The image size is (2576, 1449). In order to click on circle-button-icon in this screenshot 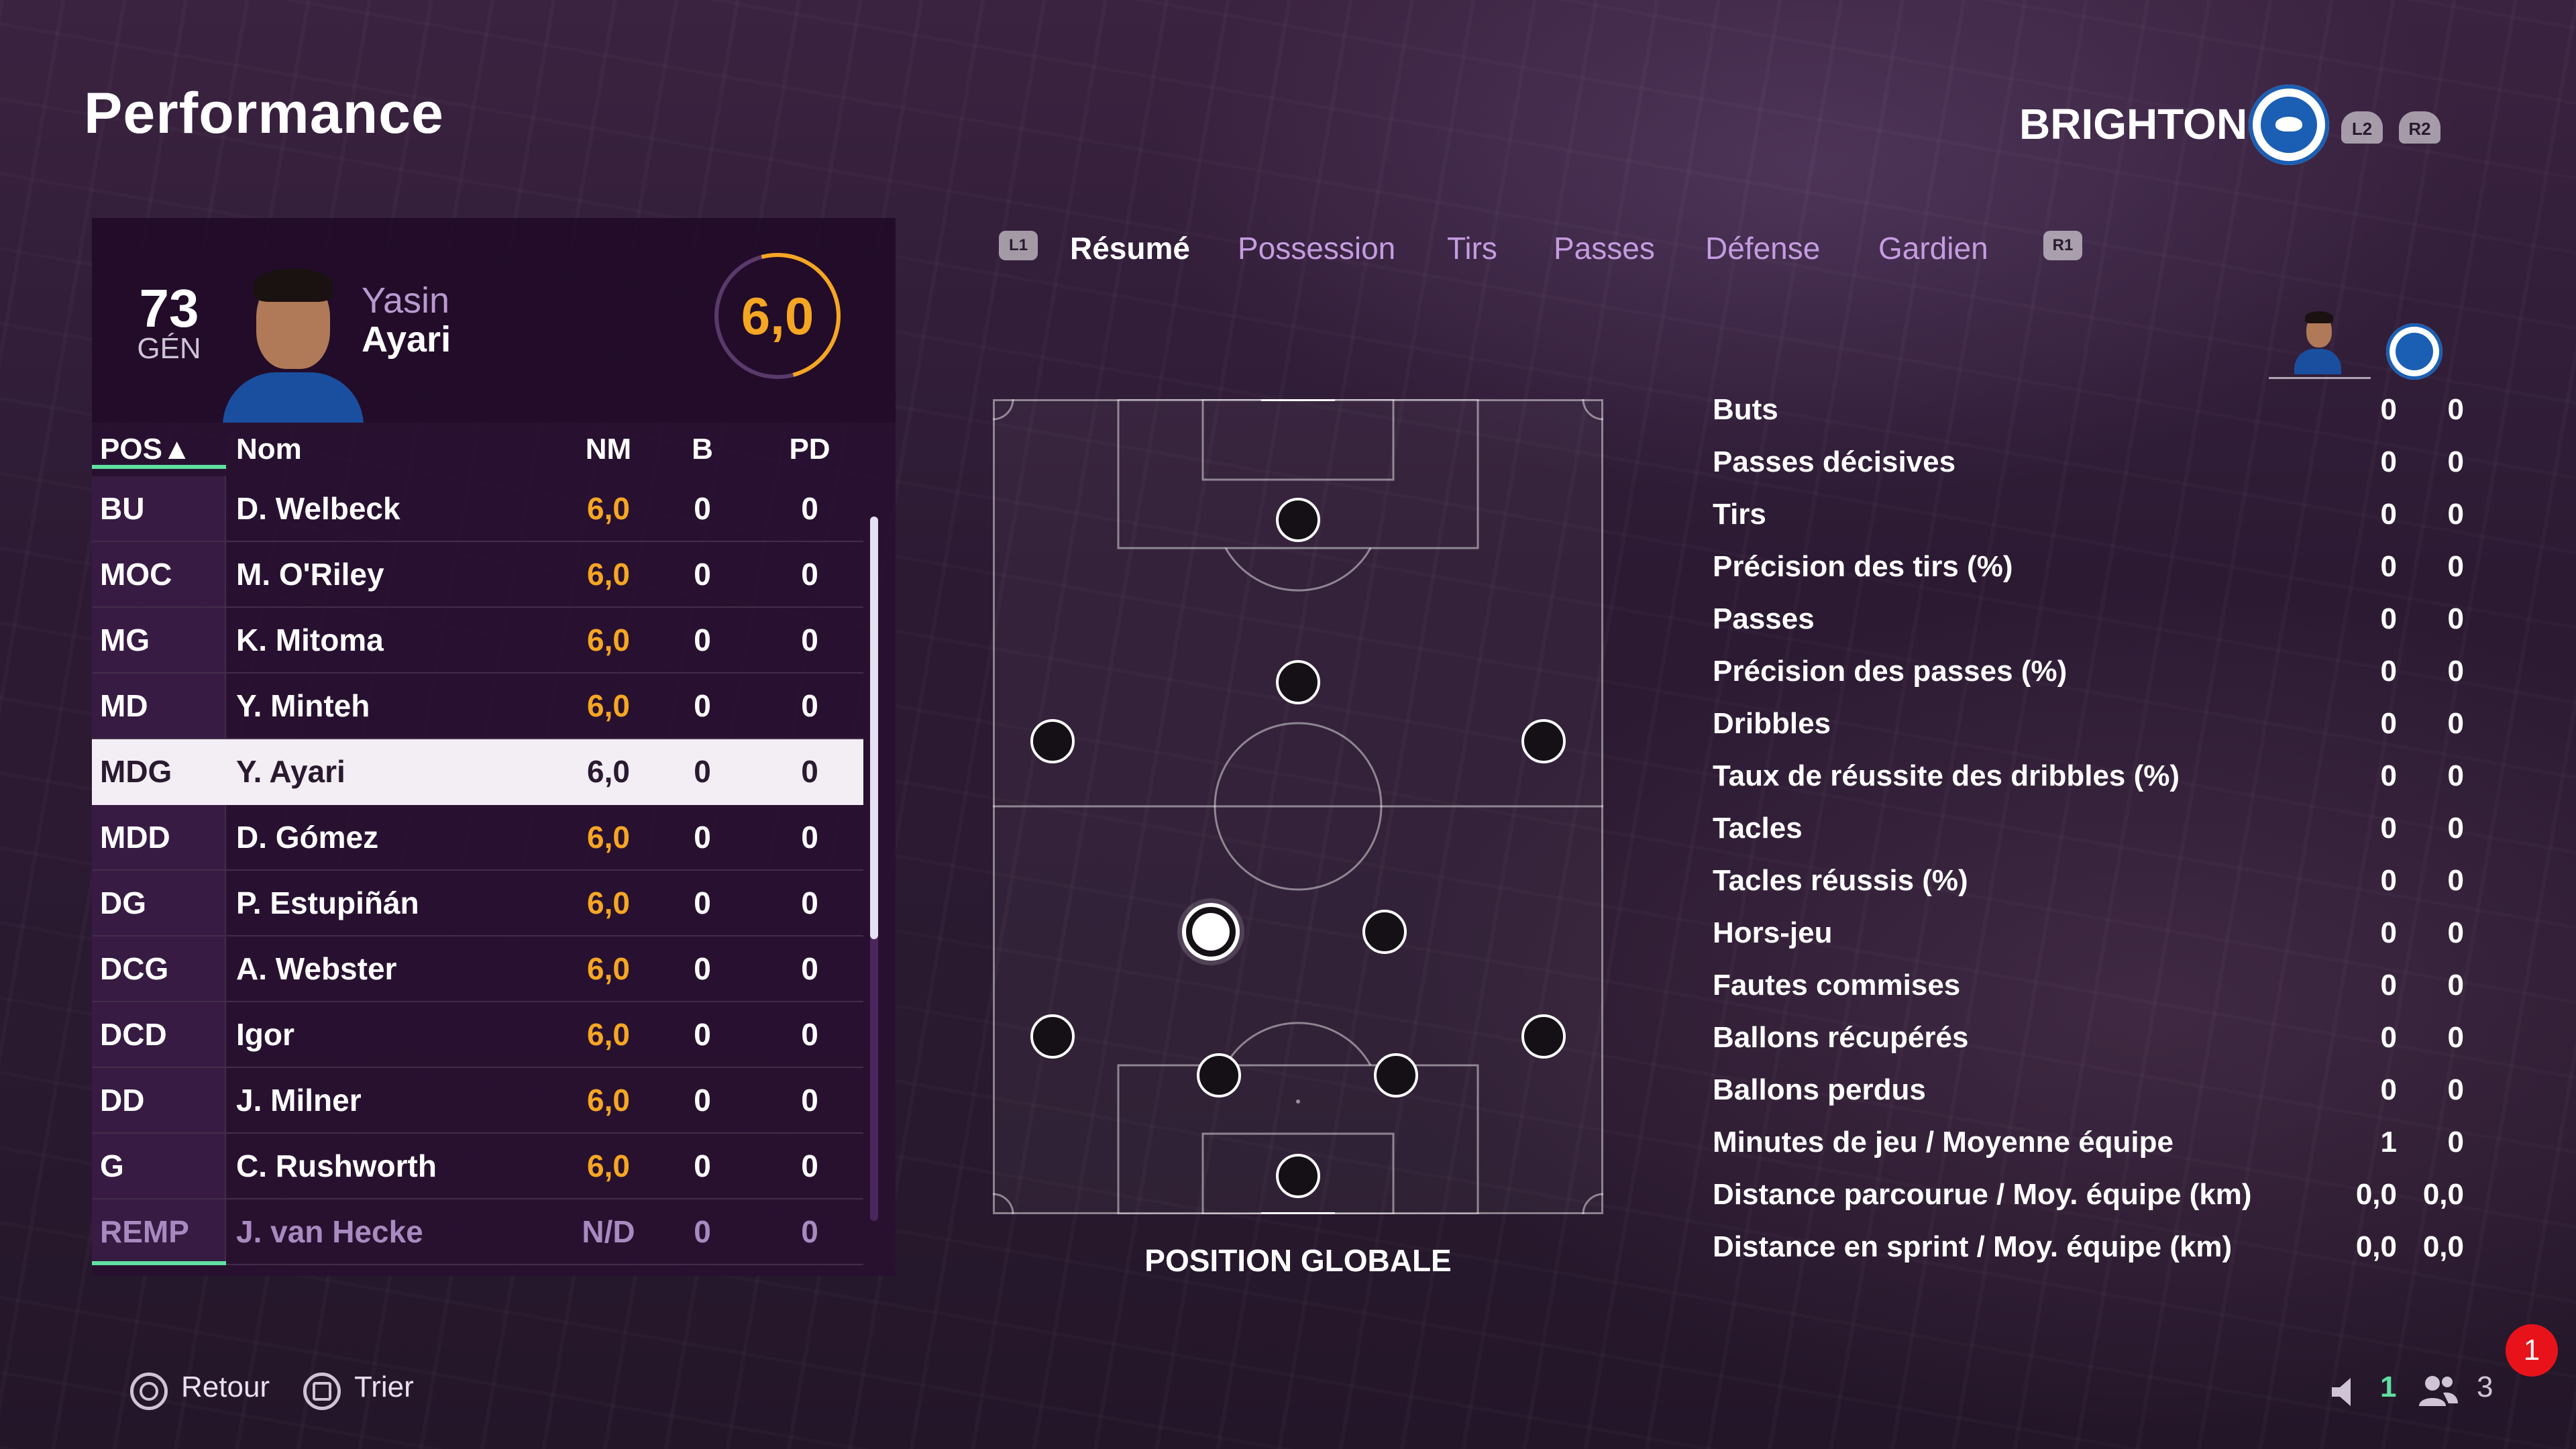, I will do `click(149, 1391)`.